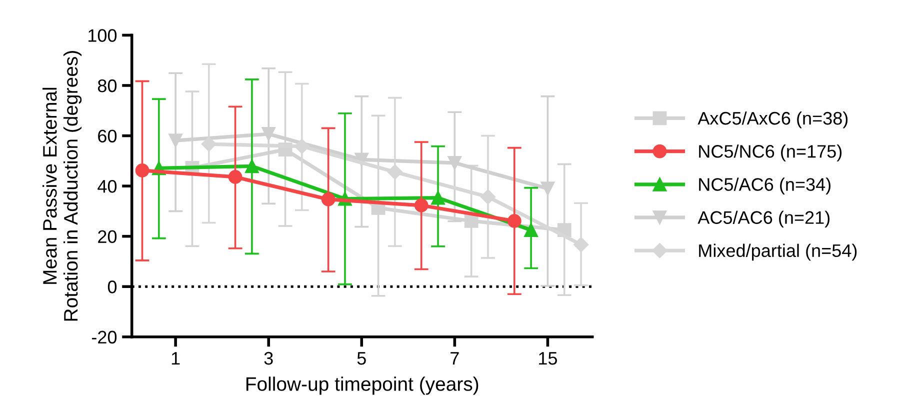  Describe the element at coordinates (102, 35) in the screenshot. I see `y-tick-label: 100` at that location.